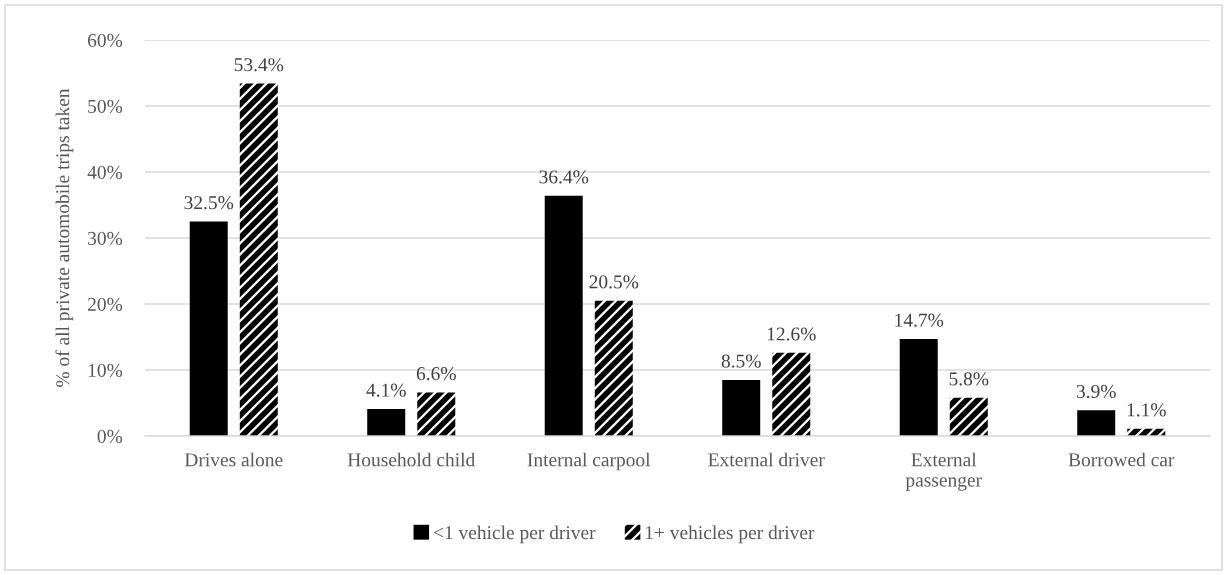 The height and width of the screenshot is (575, 1228). What do you see at coordinates (943, 471) in the screenshot?
I see `x-tick-label: External passenger` at bounding box center [943, 471].